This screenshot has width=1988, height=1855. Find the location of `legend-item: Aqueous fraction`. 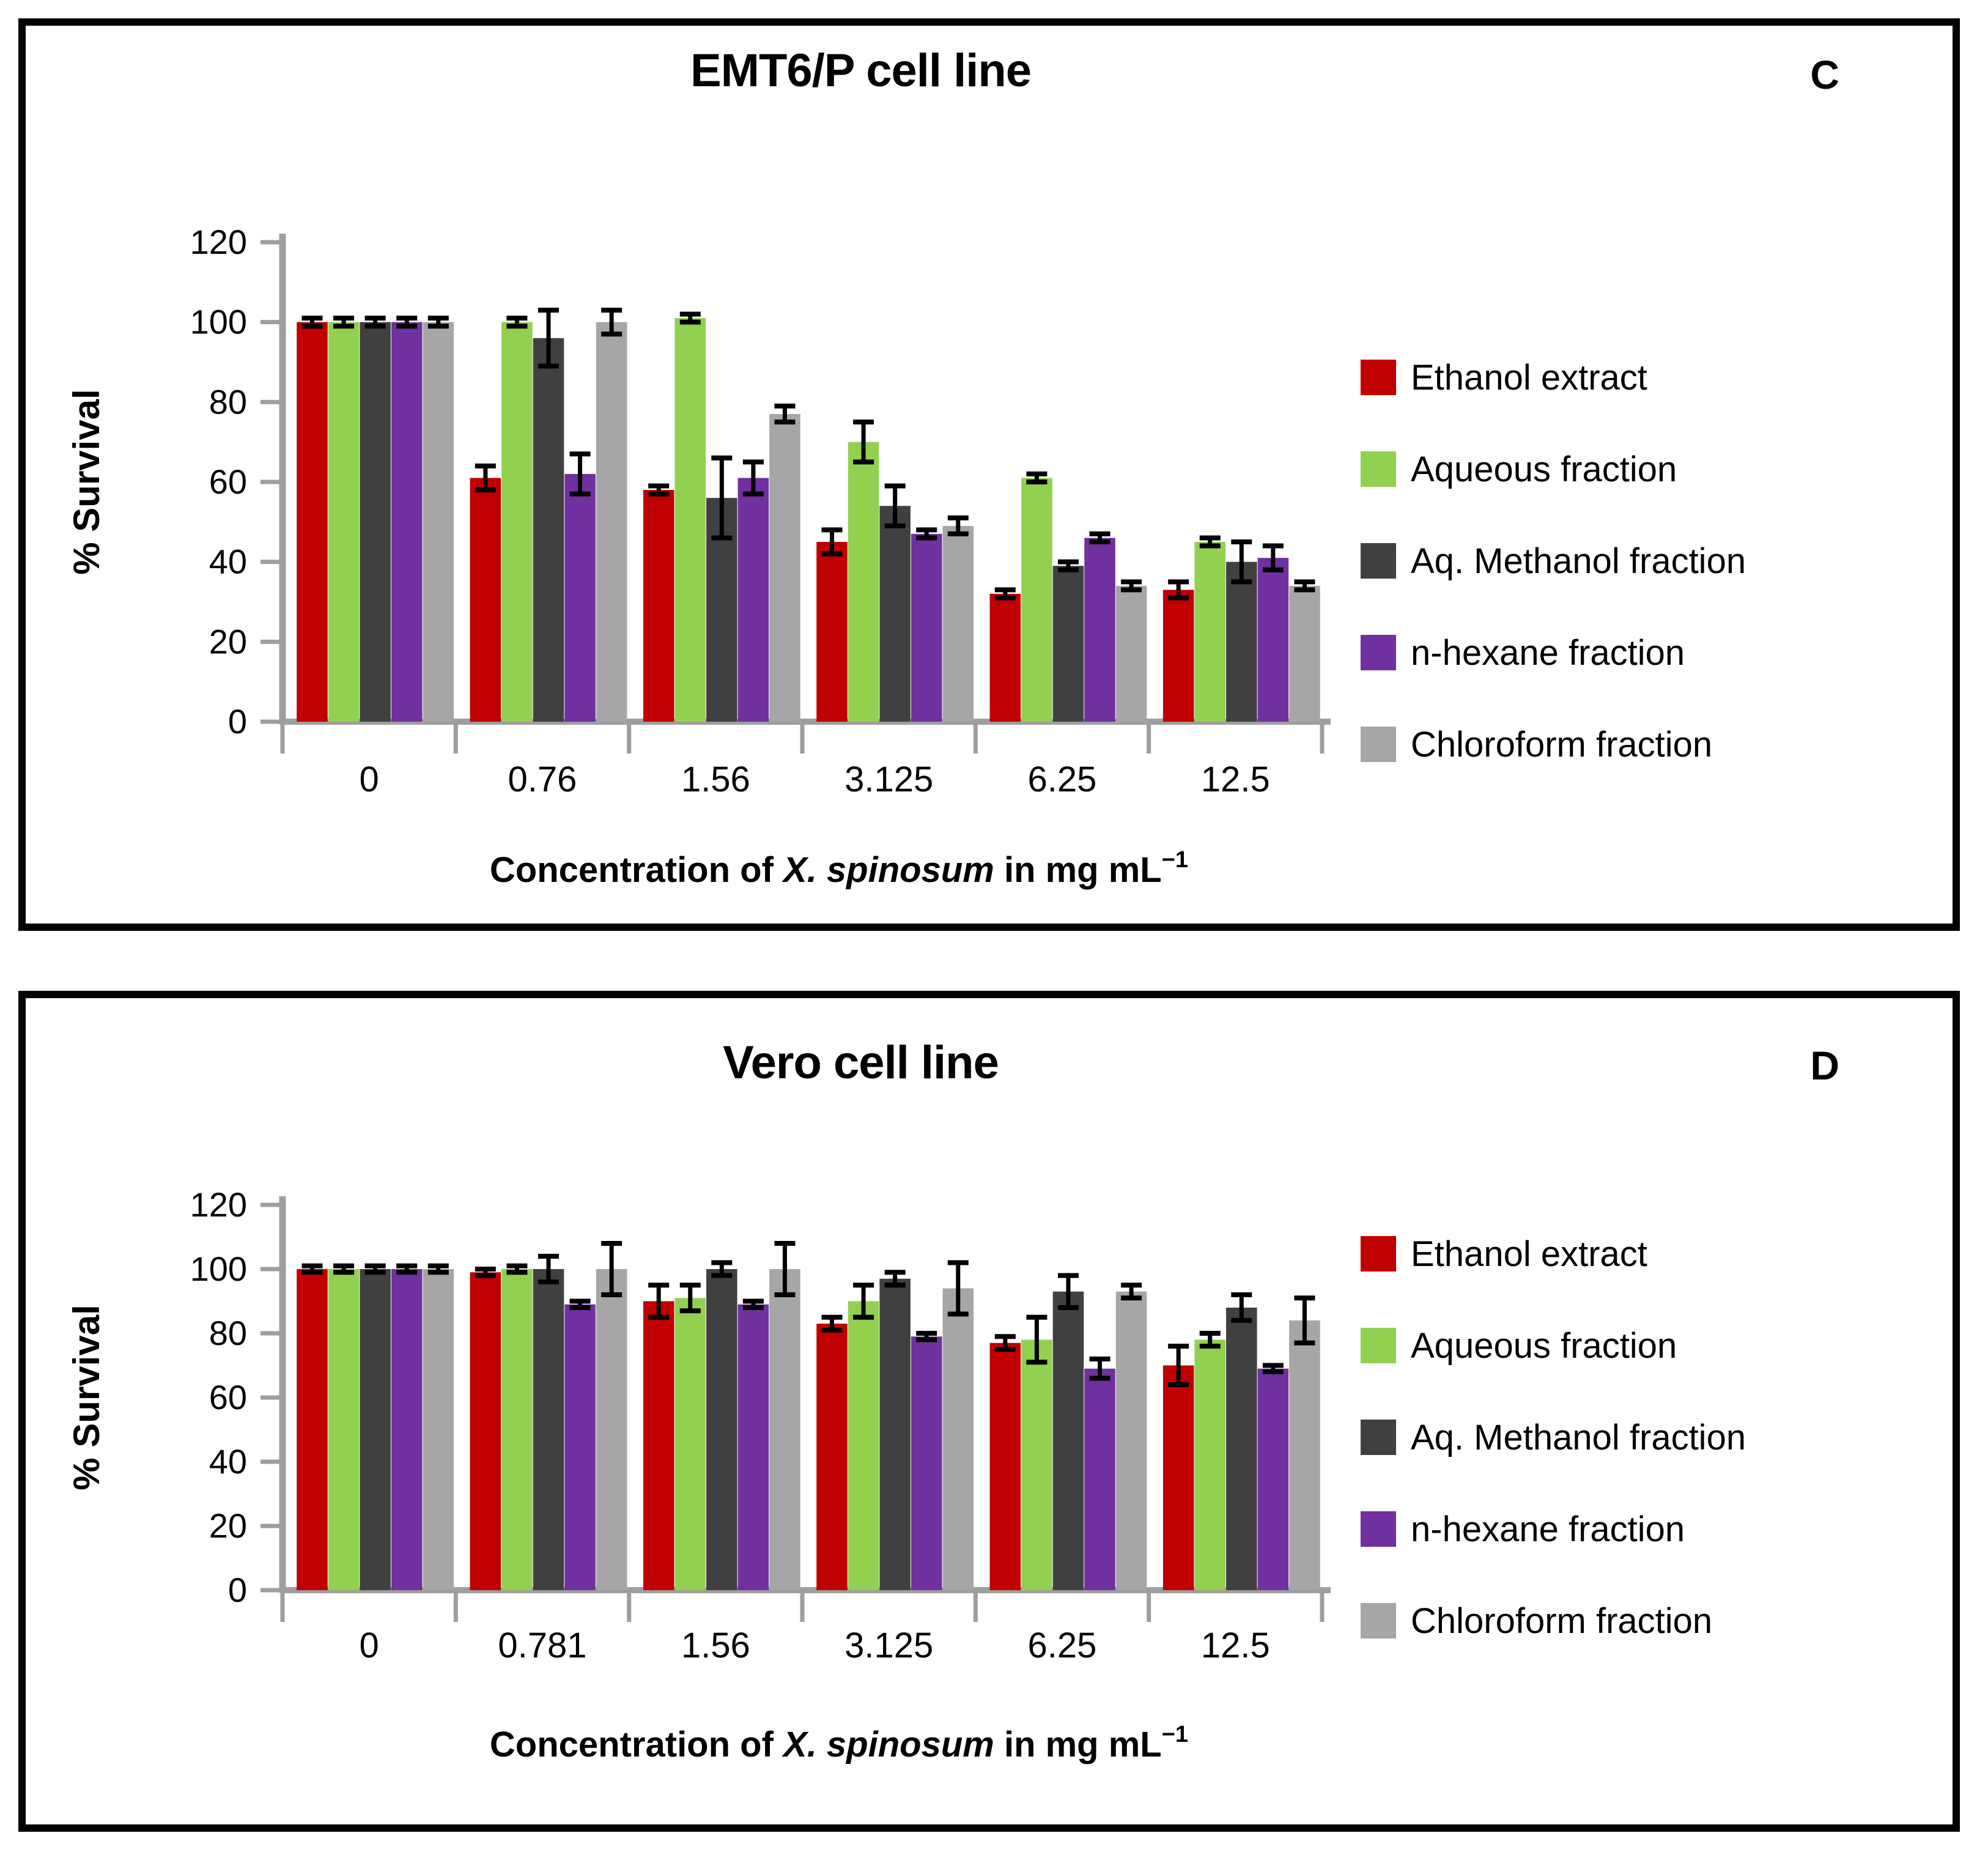

legend-item: Aqueous fraction is located at coordinates (1553, 1346).